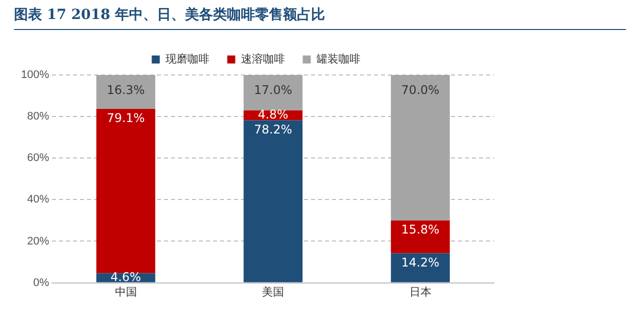 The image size is (640, 332). I want to click on x-tick-label: 中国, so click(125, 291).